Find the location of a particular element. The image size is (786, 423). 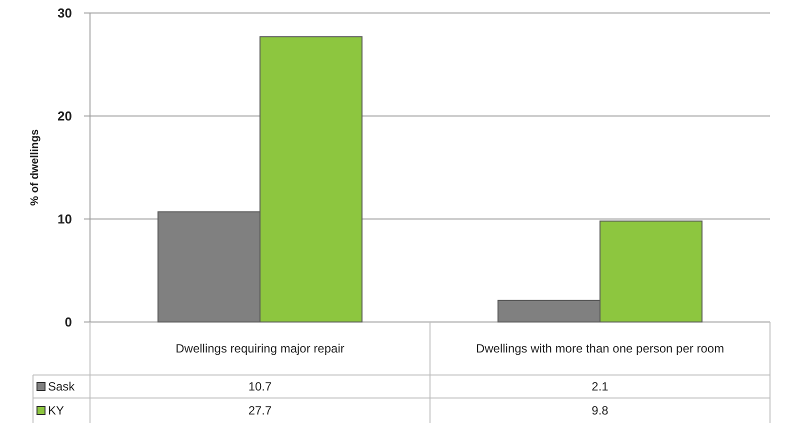

y-axis-title: % of dwellings is located at coordinates (35, 167).